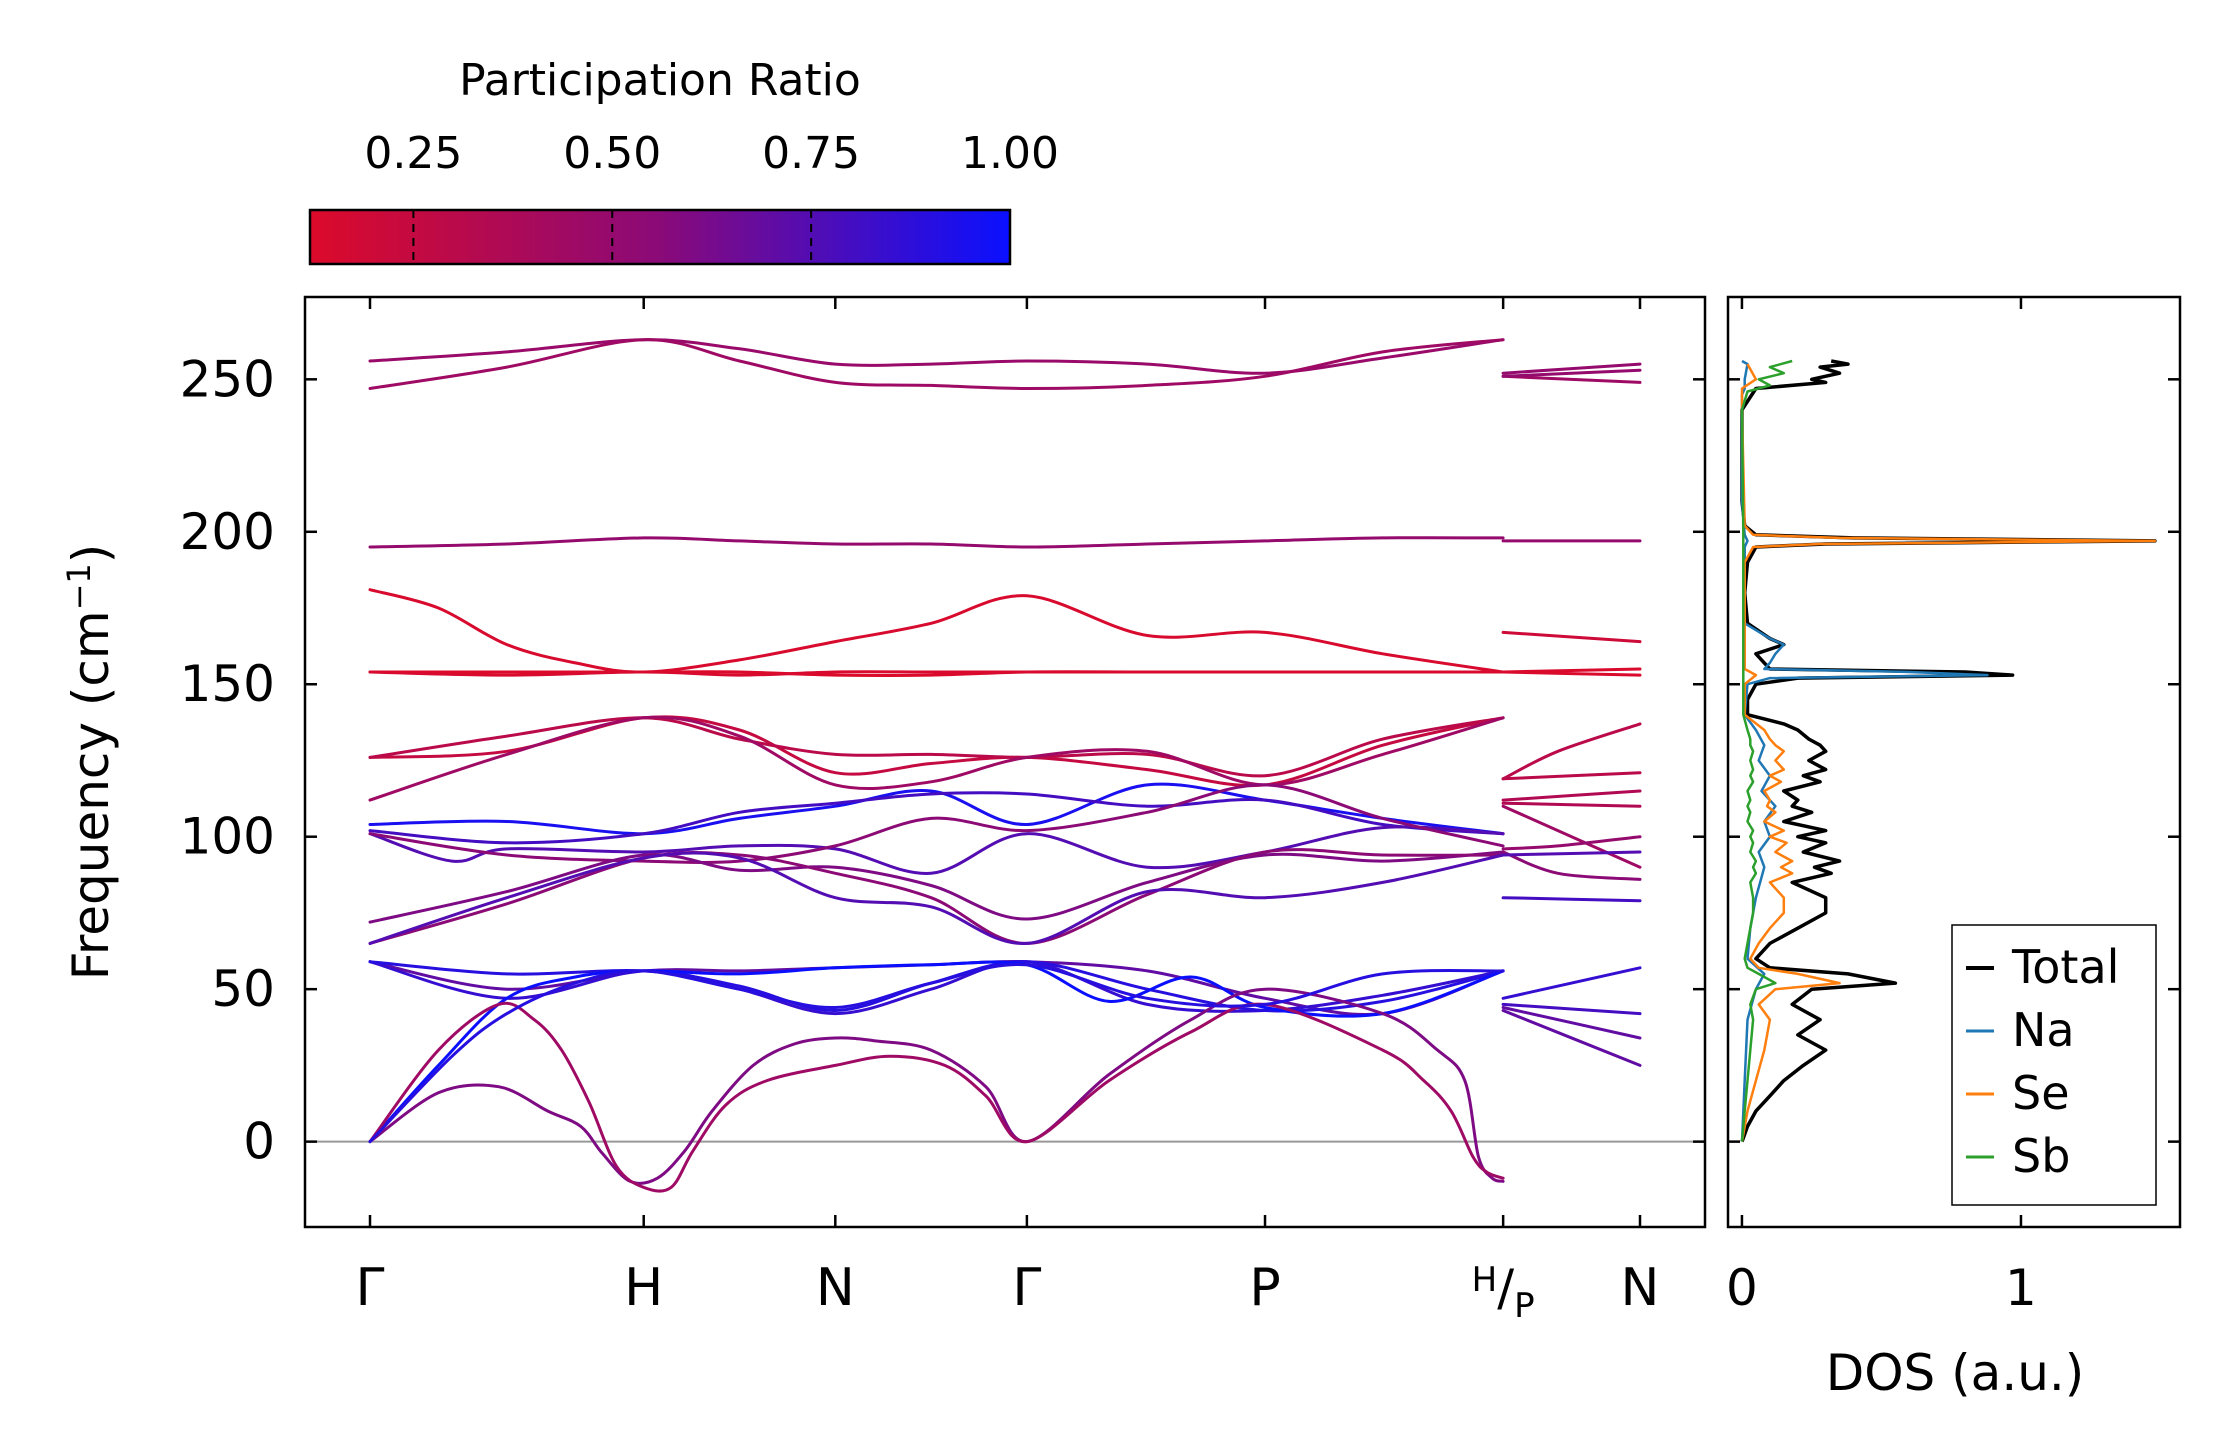  What do you see at coordinates (1264, 1288) in the screenshot?
I see `k-label: P` at bounding box center [1264, 1288].